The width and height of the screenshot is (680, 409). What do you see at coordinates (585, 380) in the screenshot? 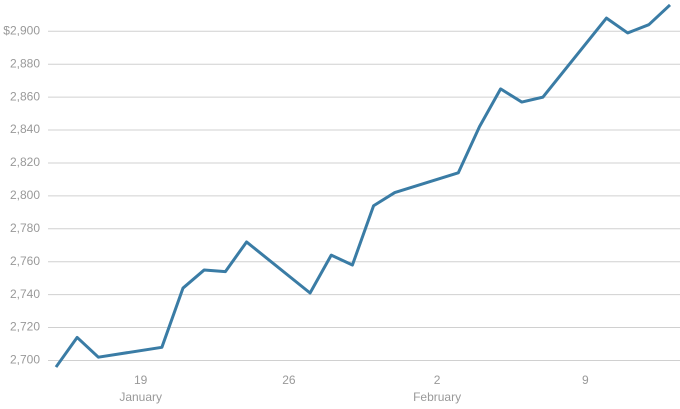
I see `x-tick-label: 9` at bounding box center [585, 380].